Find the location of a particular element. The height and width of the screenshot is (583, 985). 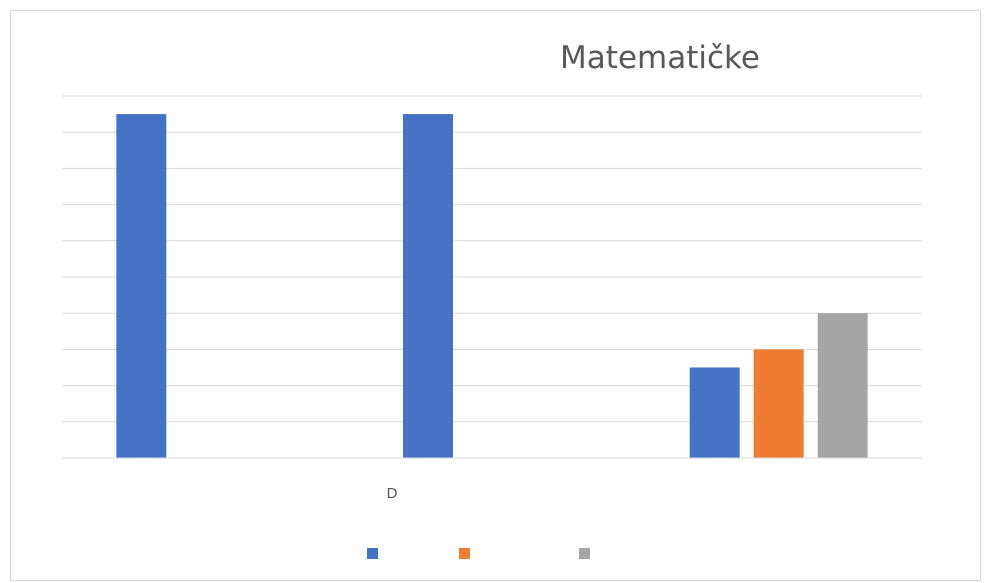

x-axis-category-label: D is located at coordinates (392, 493).